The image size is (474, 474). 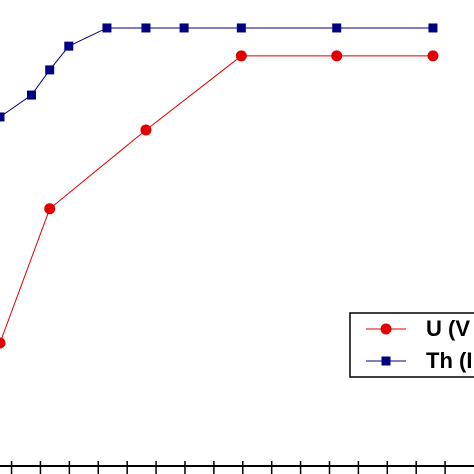 What do you see at coordinates (449, 360) in the screenshot?
I see `legend-label: Th (I` at bounding box center [449, 360].